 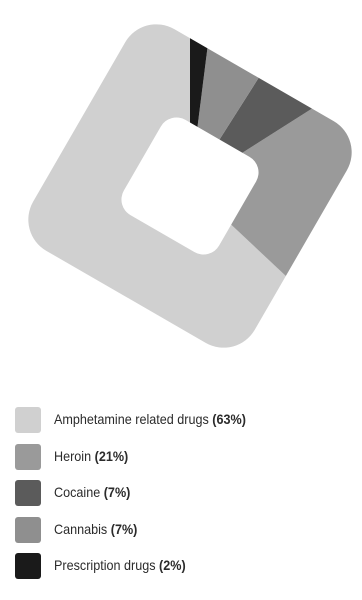 I want to click on legend-label: Prescription drugs (2%), so click(x=120, y=565).